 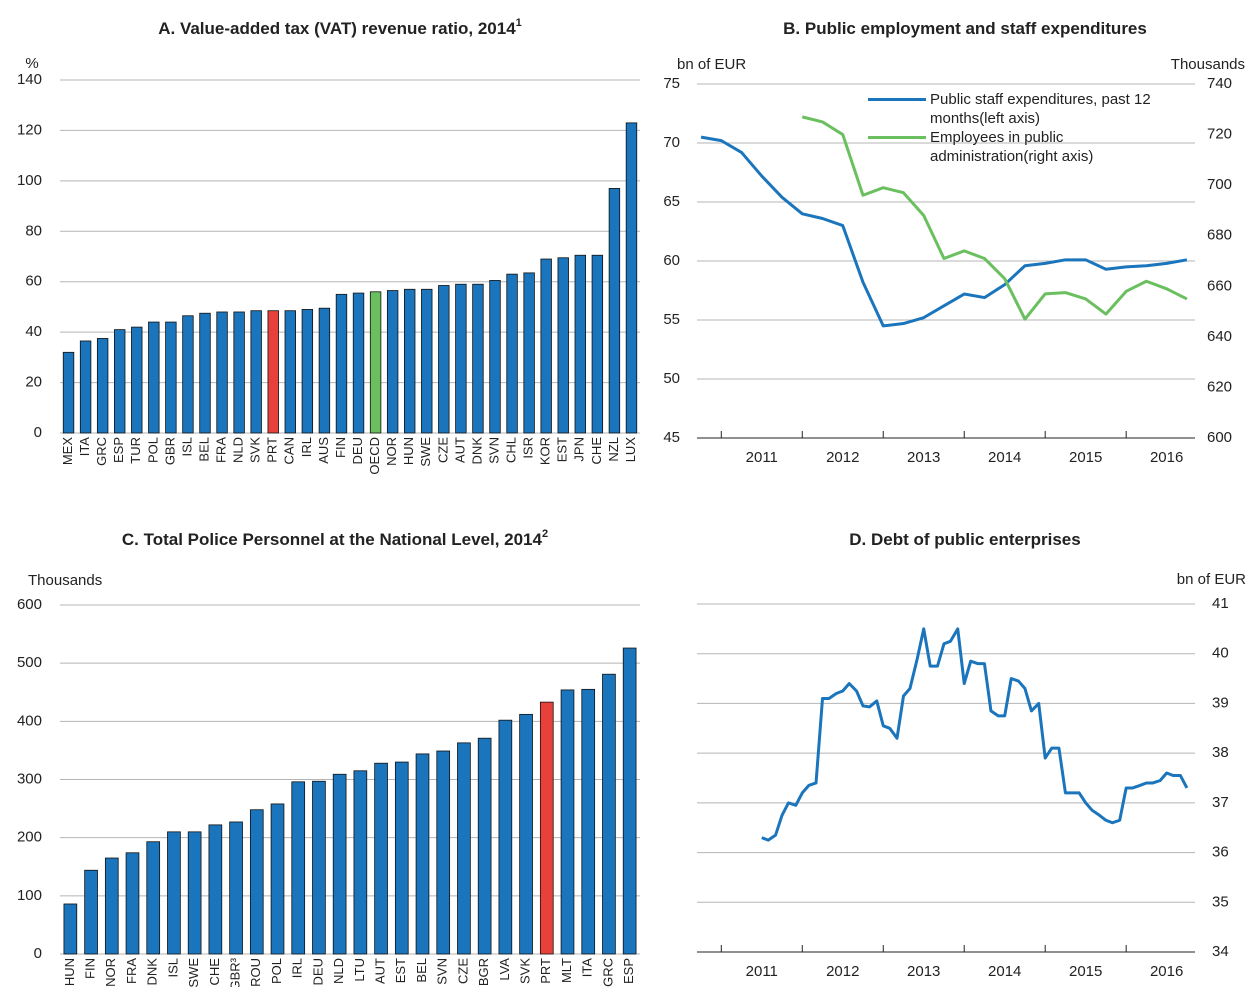 I want to click on x-tick-label: CHE, so click(x=596, y=451).